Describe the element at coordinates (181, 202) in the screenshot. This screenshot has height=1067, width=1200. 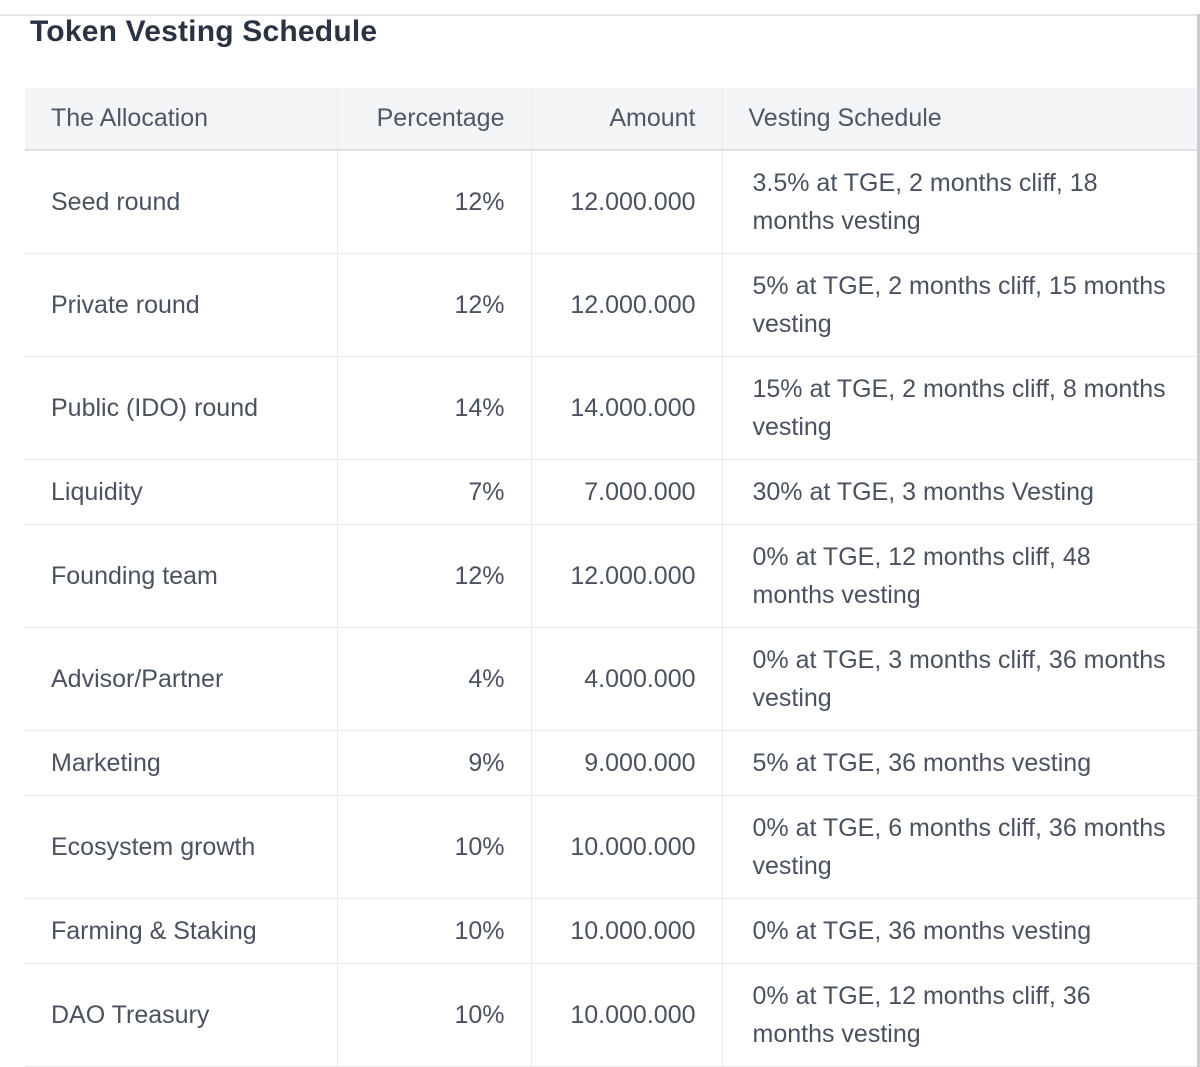
I see `allocation-cell: Seed round` at that location.